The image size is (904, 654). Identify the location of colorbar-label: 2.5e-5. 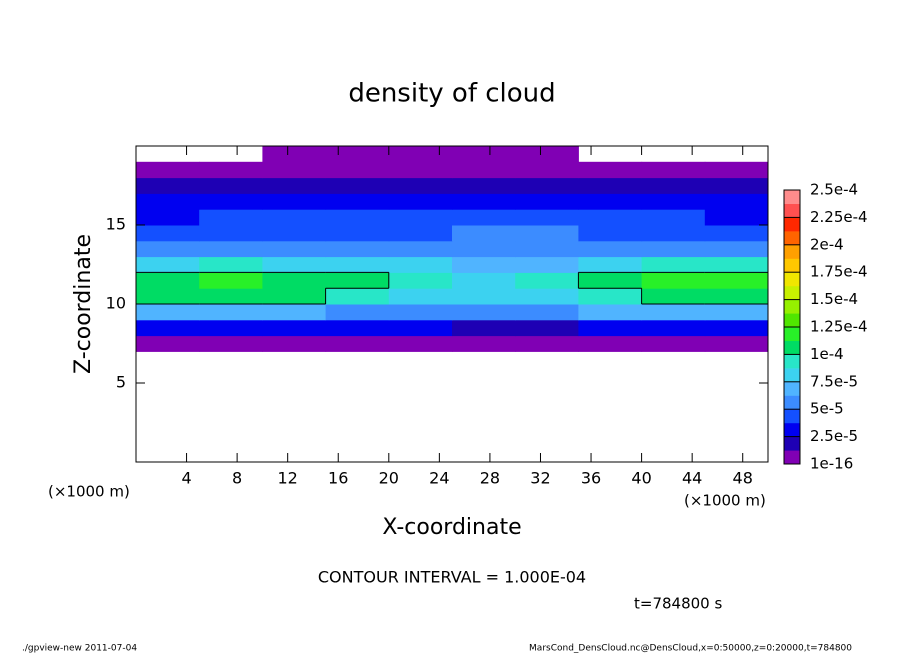
(834, 436).